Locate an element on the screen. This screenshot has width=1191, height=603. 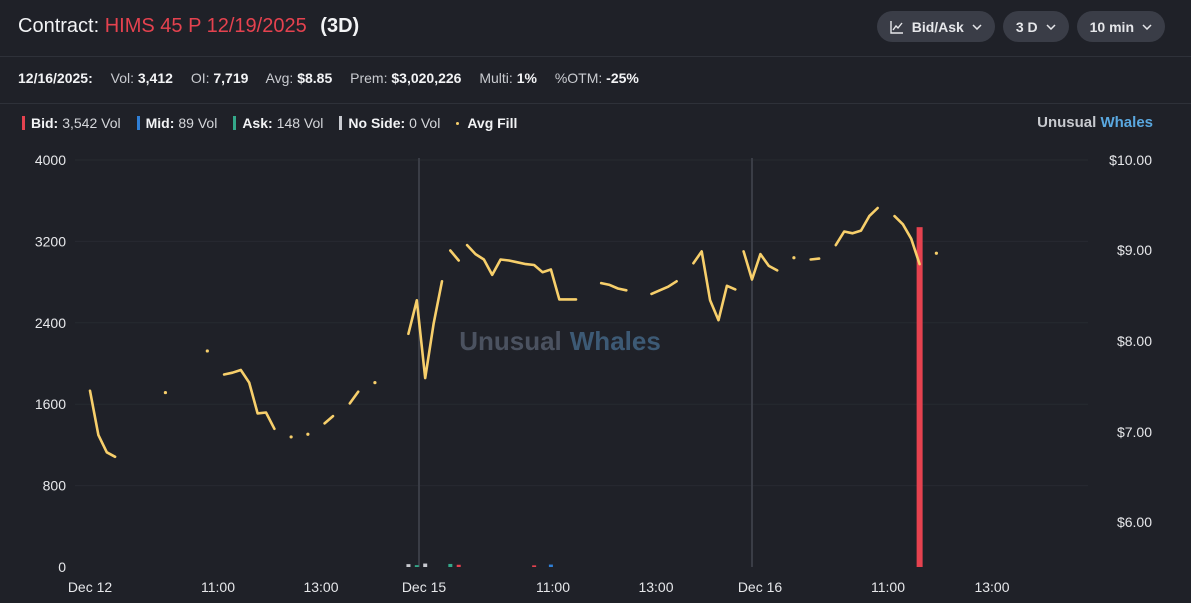
left-tick-label: 800 is located at coordinates (55, 486).